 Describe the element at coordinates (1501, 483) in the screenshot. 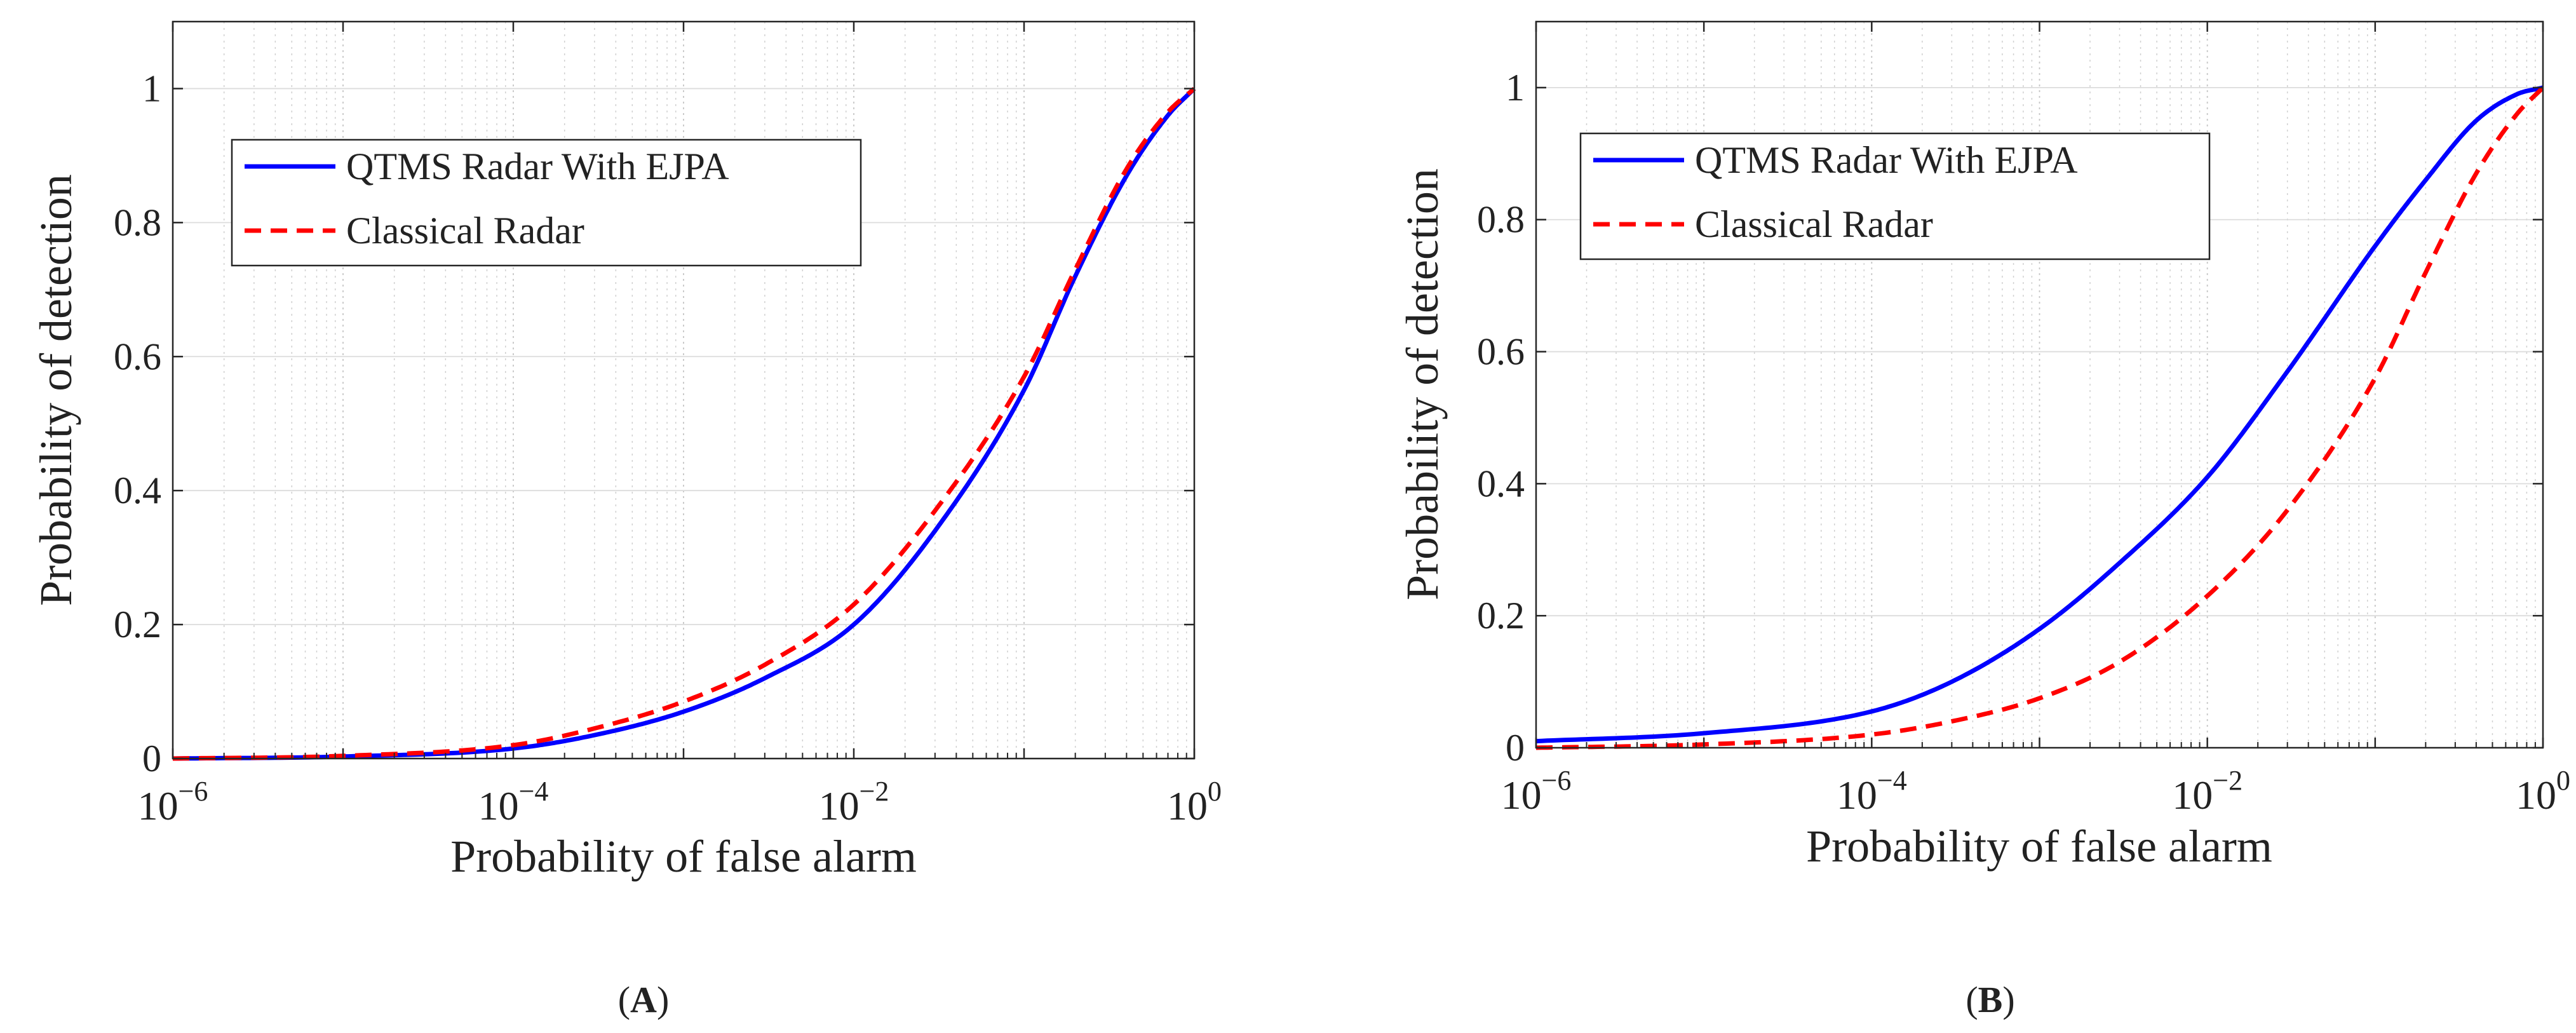

I see `y-tick-label-b: 0.4` at that location.